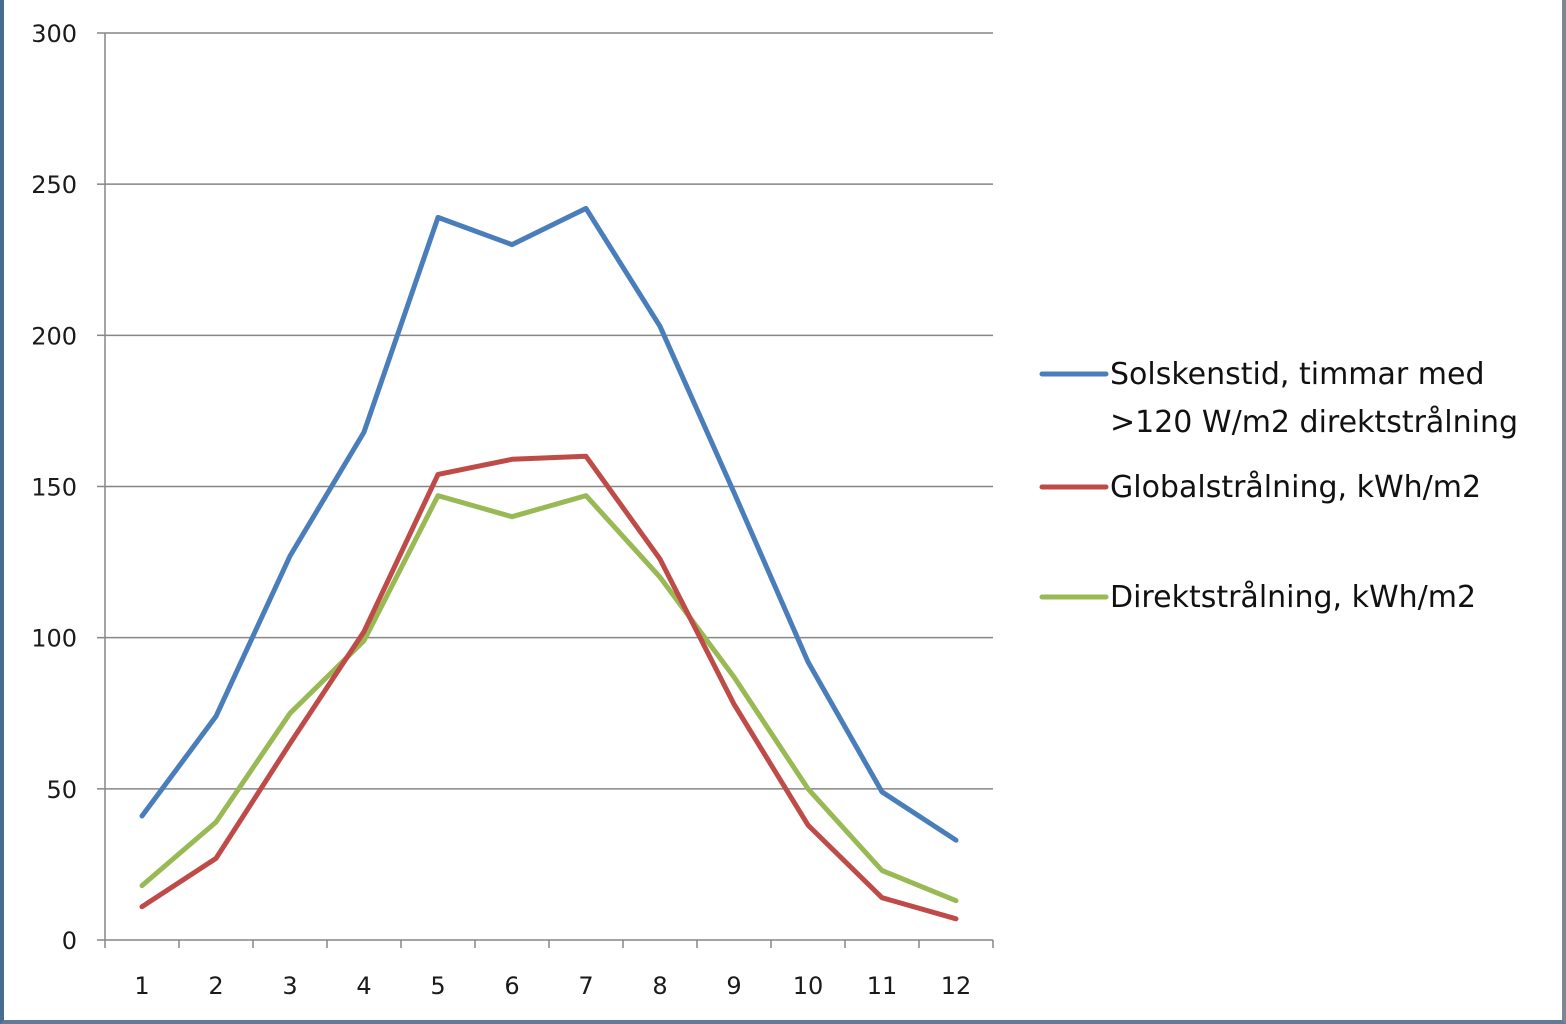 Image resolution: width=1566 pixels, height=1024 pixels. Describe the element at coordinates (54, 336) in the screenshot. I see `y-tick-label: 200` at that location.